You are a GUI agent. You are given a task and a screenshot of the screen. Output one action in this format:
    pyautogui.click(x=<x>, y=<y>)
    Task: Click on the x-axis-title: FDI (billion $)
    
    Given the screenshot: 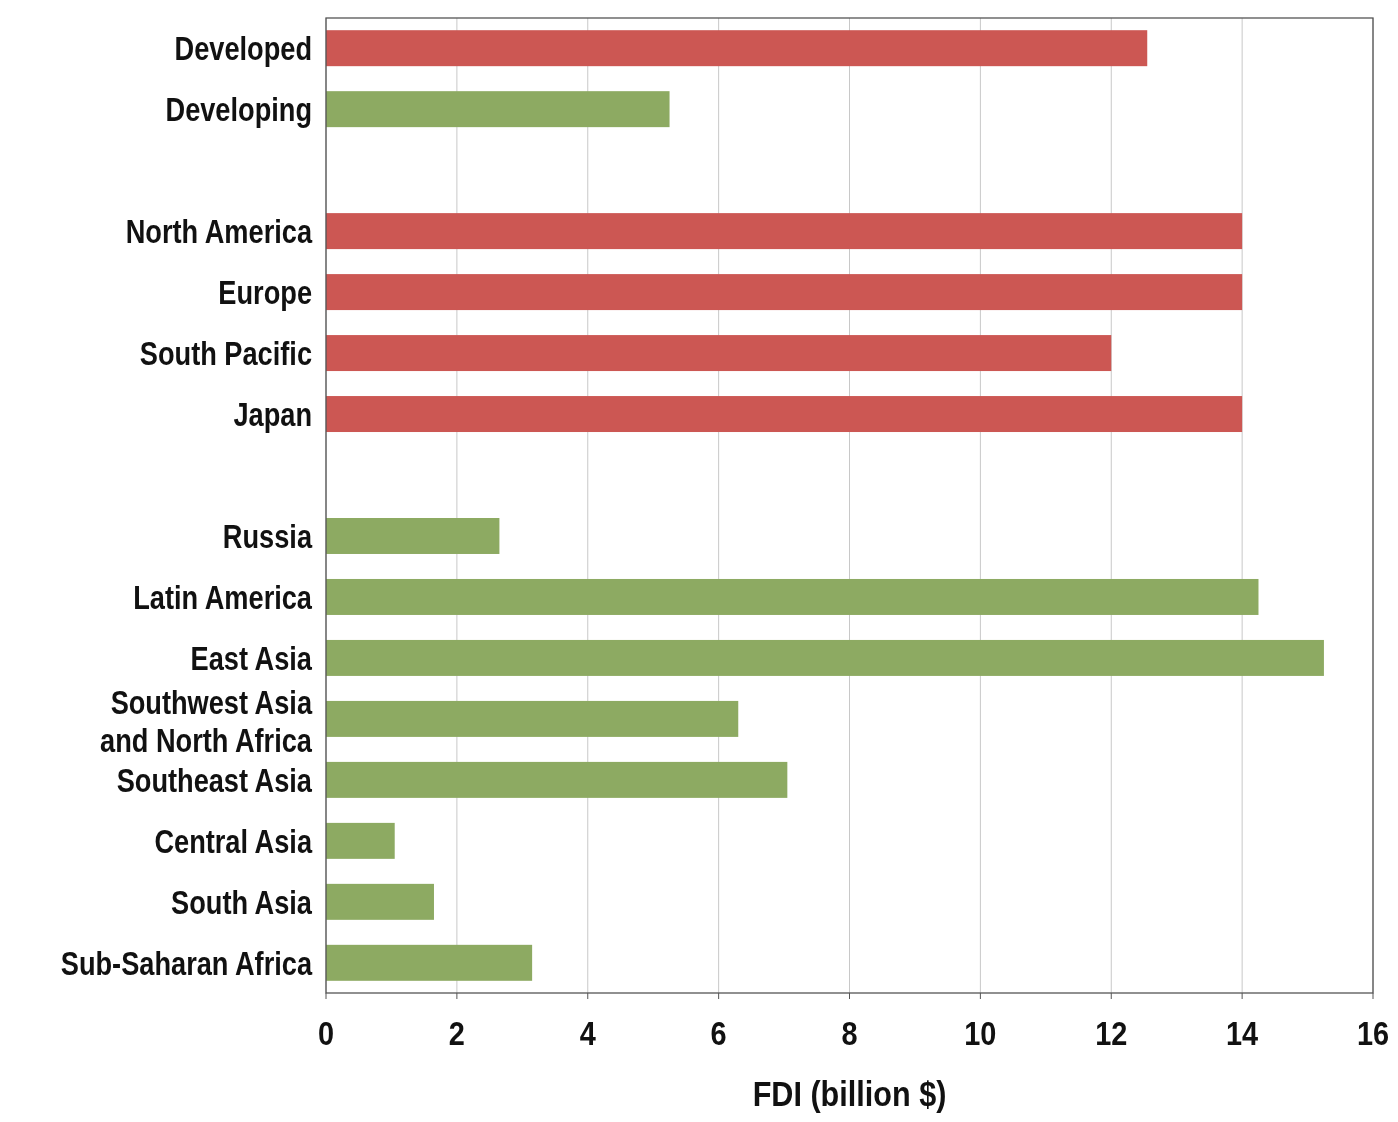 What is the action you would take?
    pyautogui.click(x=849, y=1093)
    